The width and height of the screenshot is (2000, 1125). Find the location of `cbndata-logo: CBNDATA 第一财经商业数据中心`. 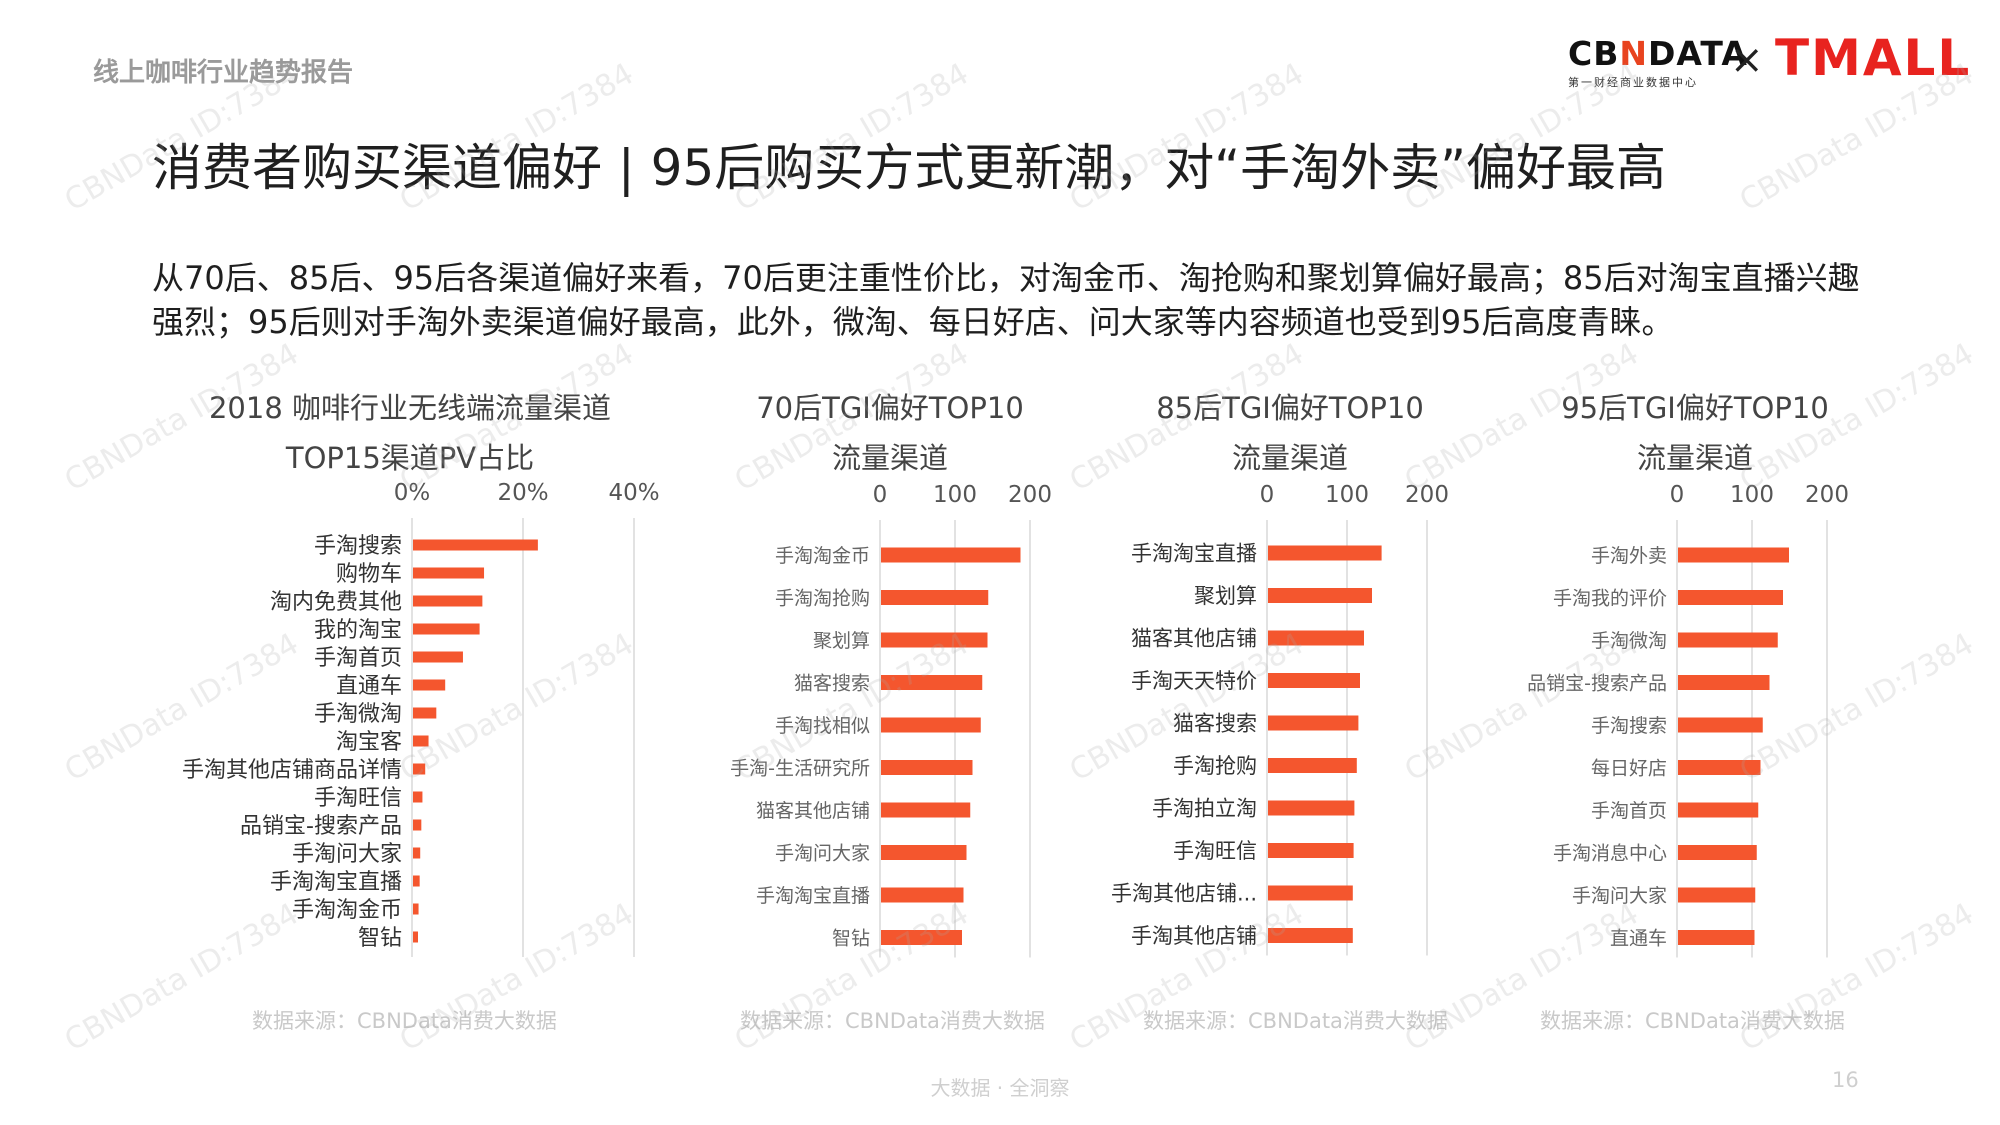

cbndata-logo: CBNDATA 第一财经商业数据中心 is located at coordinates (1658, 63).